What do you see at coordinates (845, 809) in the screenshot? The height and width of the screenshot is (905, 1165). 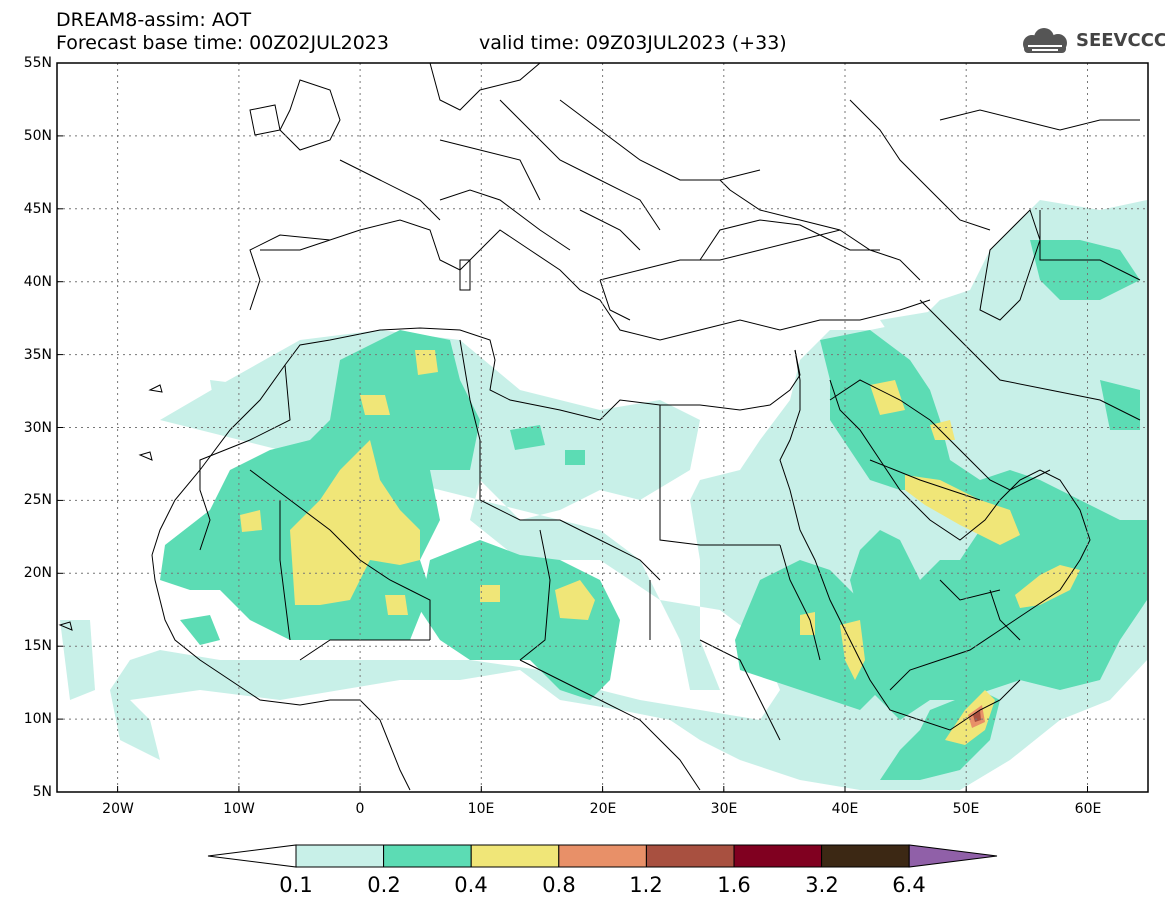 I see `lon-label-40e: 40E` at bounding box center [845, 809].